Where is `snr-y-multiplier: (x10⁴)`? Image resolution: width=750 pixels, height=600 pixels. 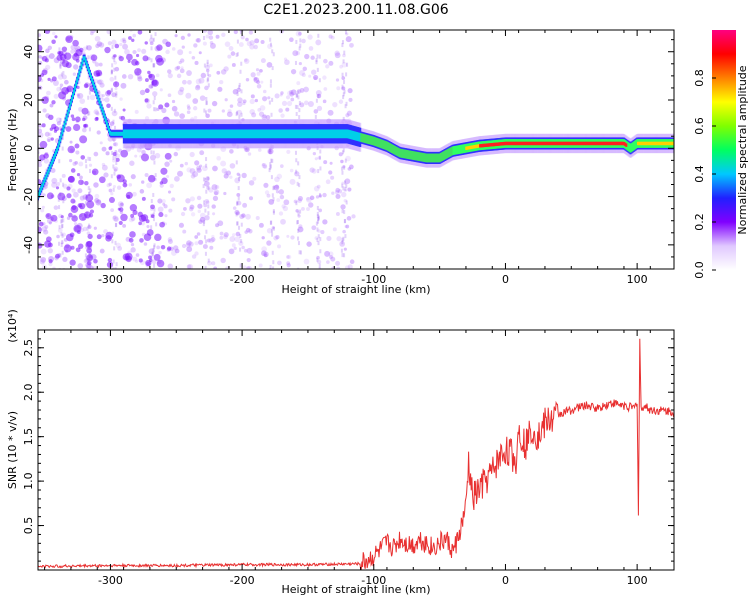 snr-y-multiplier: (x10⁴) is located at coordinates (12, 326).